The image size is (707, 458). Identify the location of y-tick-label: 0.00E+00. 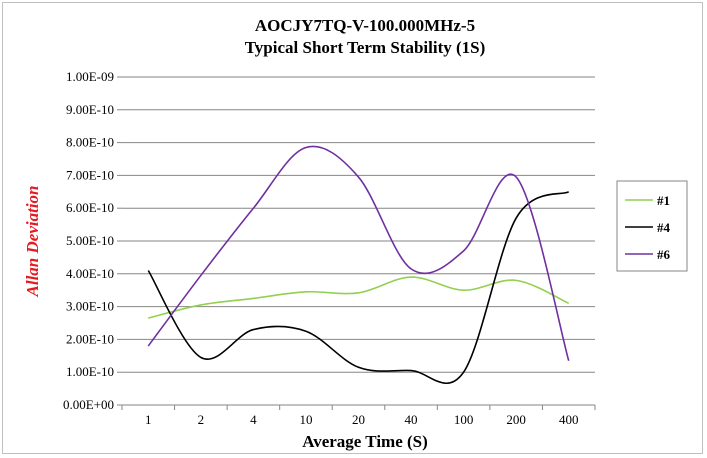
(88, 404).